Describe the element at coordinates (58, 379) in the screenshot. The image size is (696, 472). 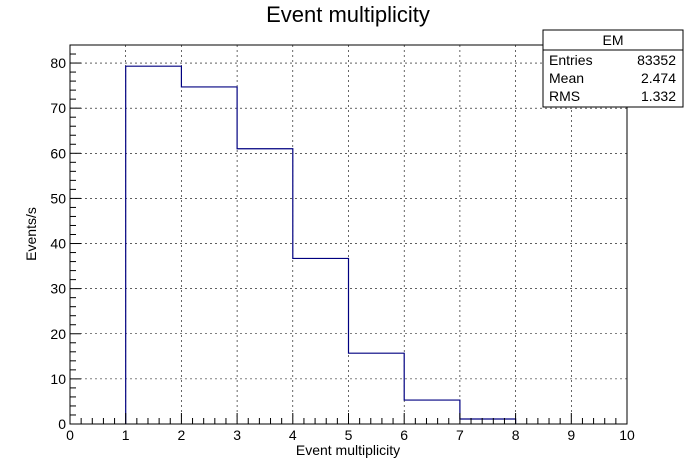
I see `y-tick-label: 10` at that location.